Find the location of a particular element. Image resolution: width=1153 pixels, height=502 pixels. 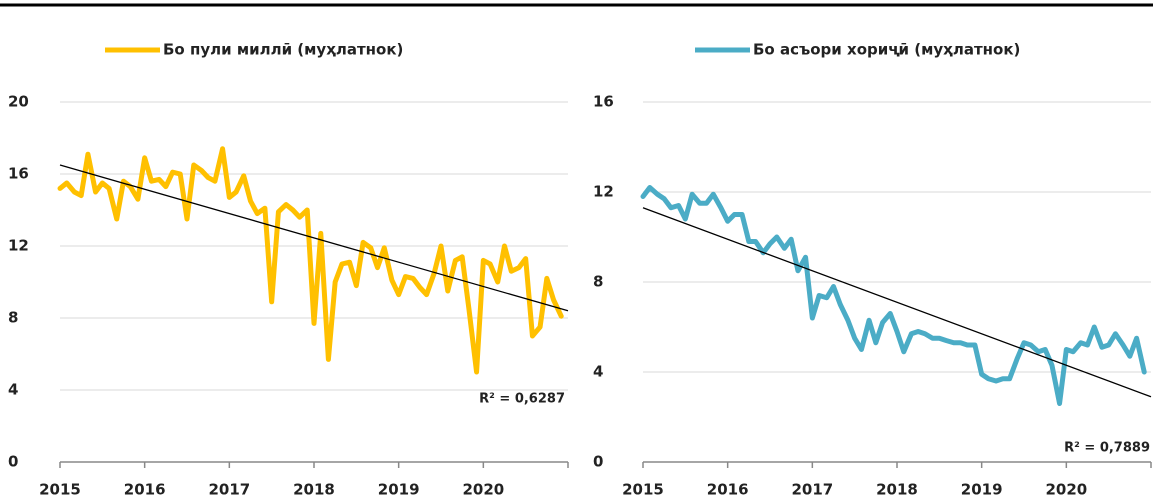

legend-label: Бо пули миллӣ (муҳлатнок) is located at coordinates (283, 50).